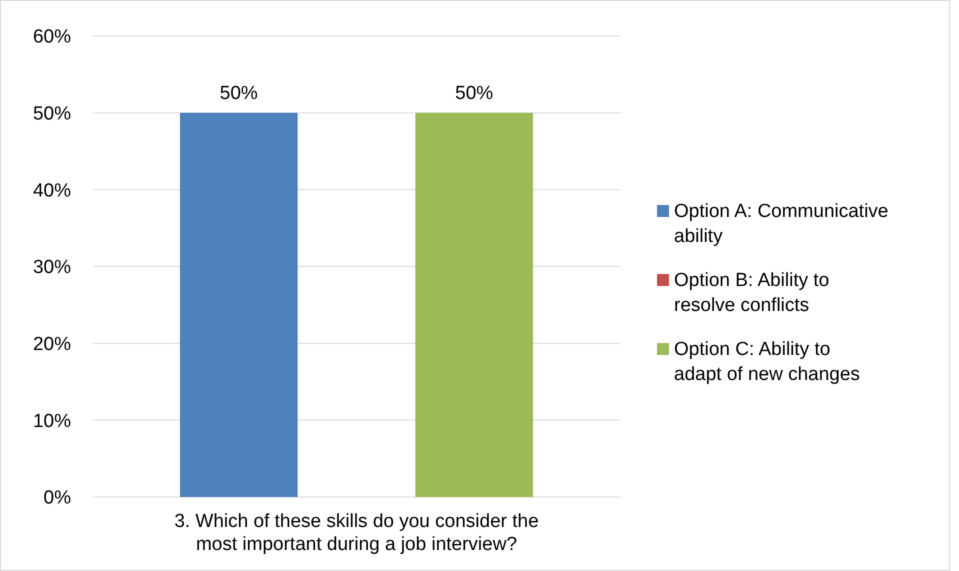 This screenshot has height=571, width=959. Describe the element at coordinates (52, 191) in the screenshot. I see `y-tick-label: 40%` at that location.